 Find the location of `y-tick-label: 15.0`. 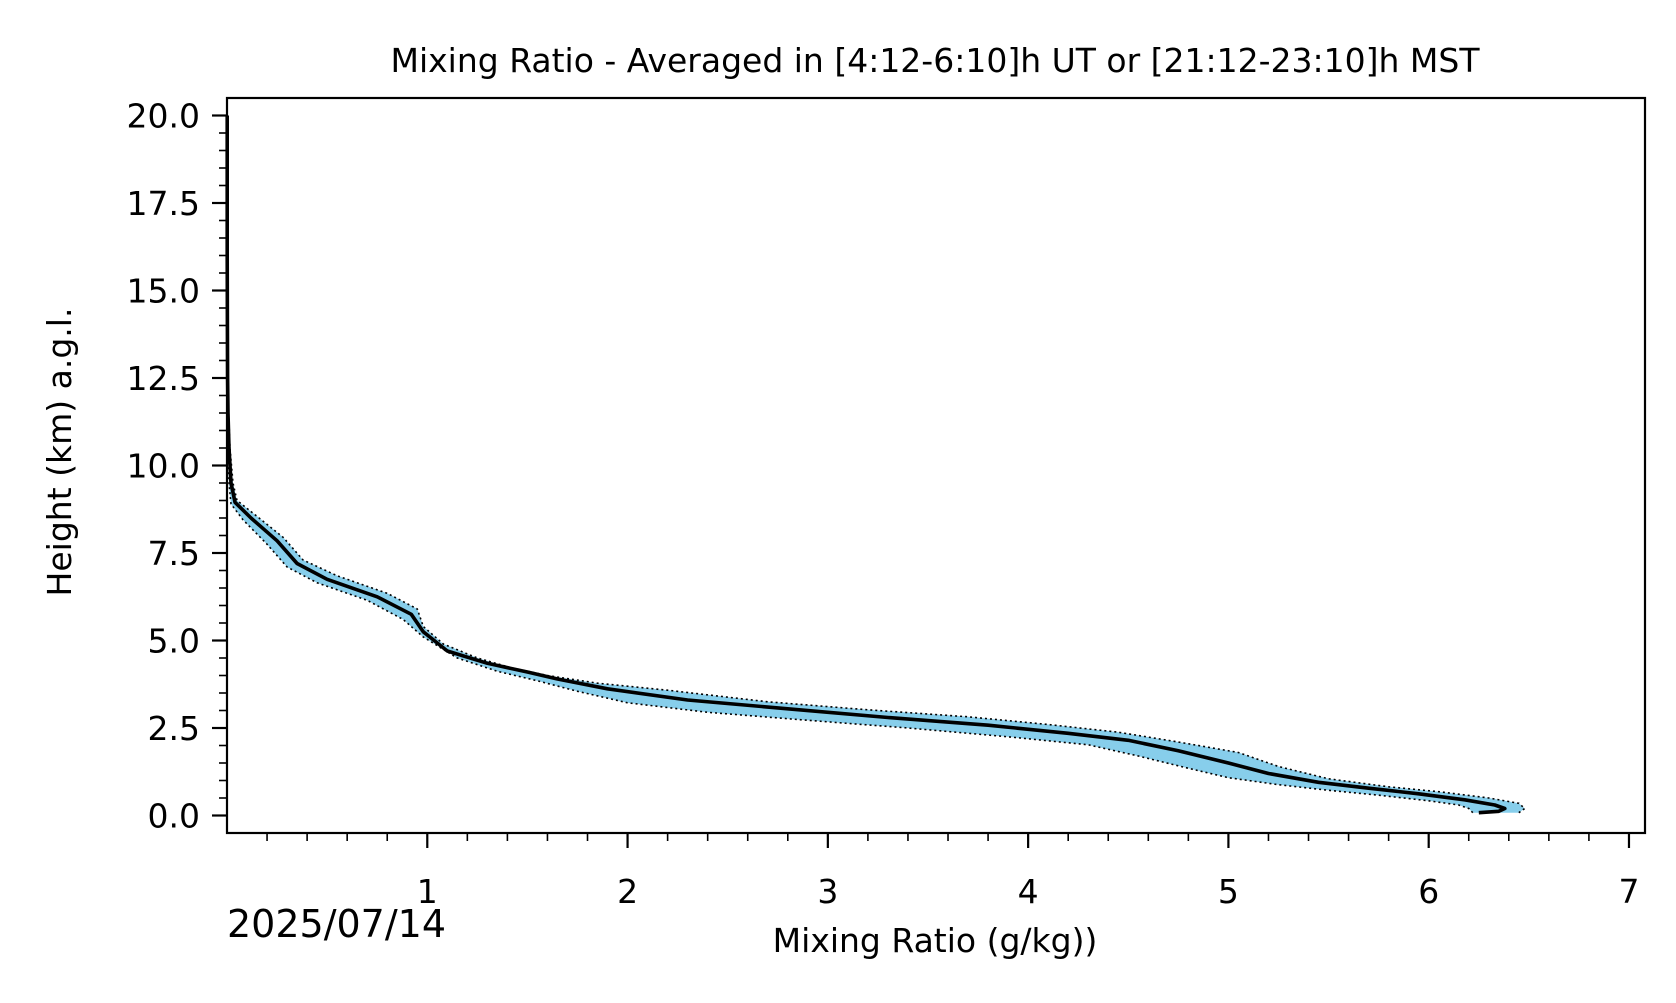

y-tick-label: 15.0 is located at coordinates (163, 291).